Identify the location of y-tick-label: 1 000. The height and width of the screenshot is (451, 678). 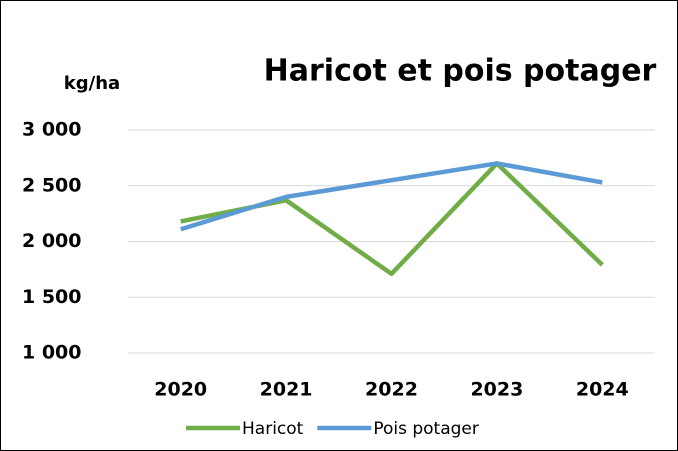
(52, 353).